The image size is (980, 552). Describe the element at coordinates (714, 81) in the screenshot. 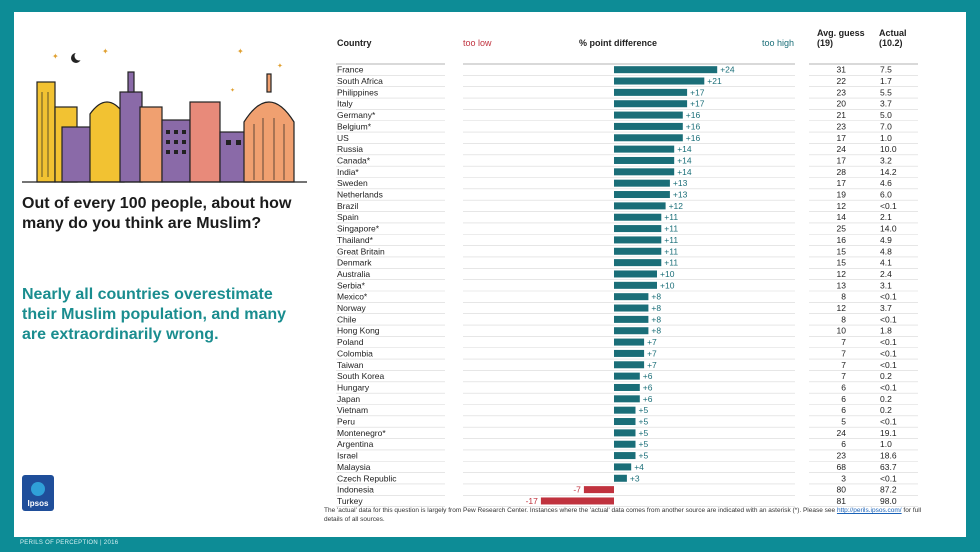

I see `bar-value-label: +21` at that location.